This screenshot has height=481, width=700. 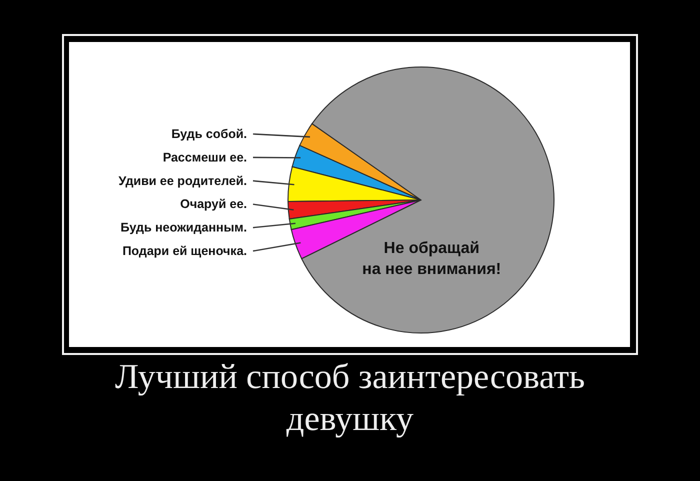 I want to click on slice-label: Подари ей щеночка., so click(x=184, y=251).